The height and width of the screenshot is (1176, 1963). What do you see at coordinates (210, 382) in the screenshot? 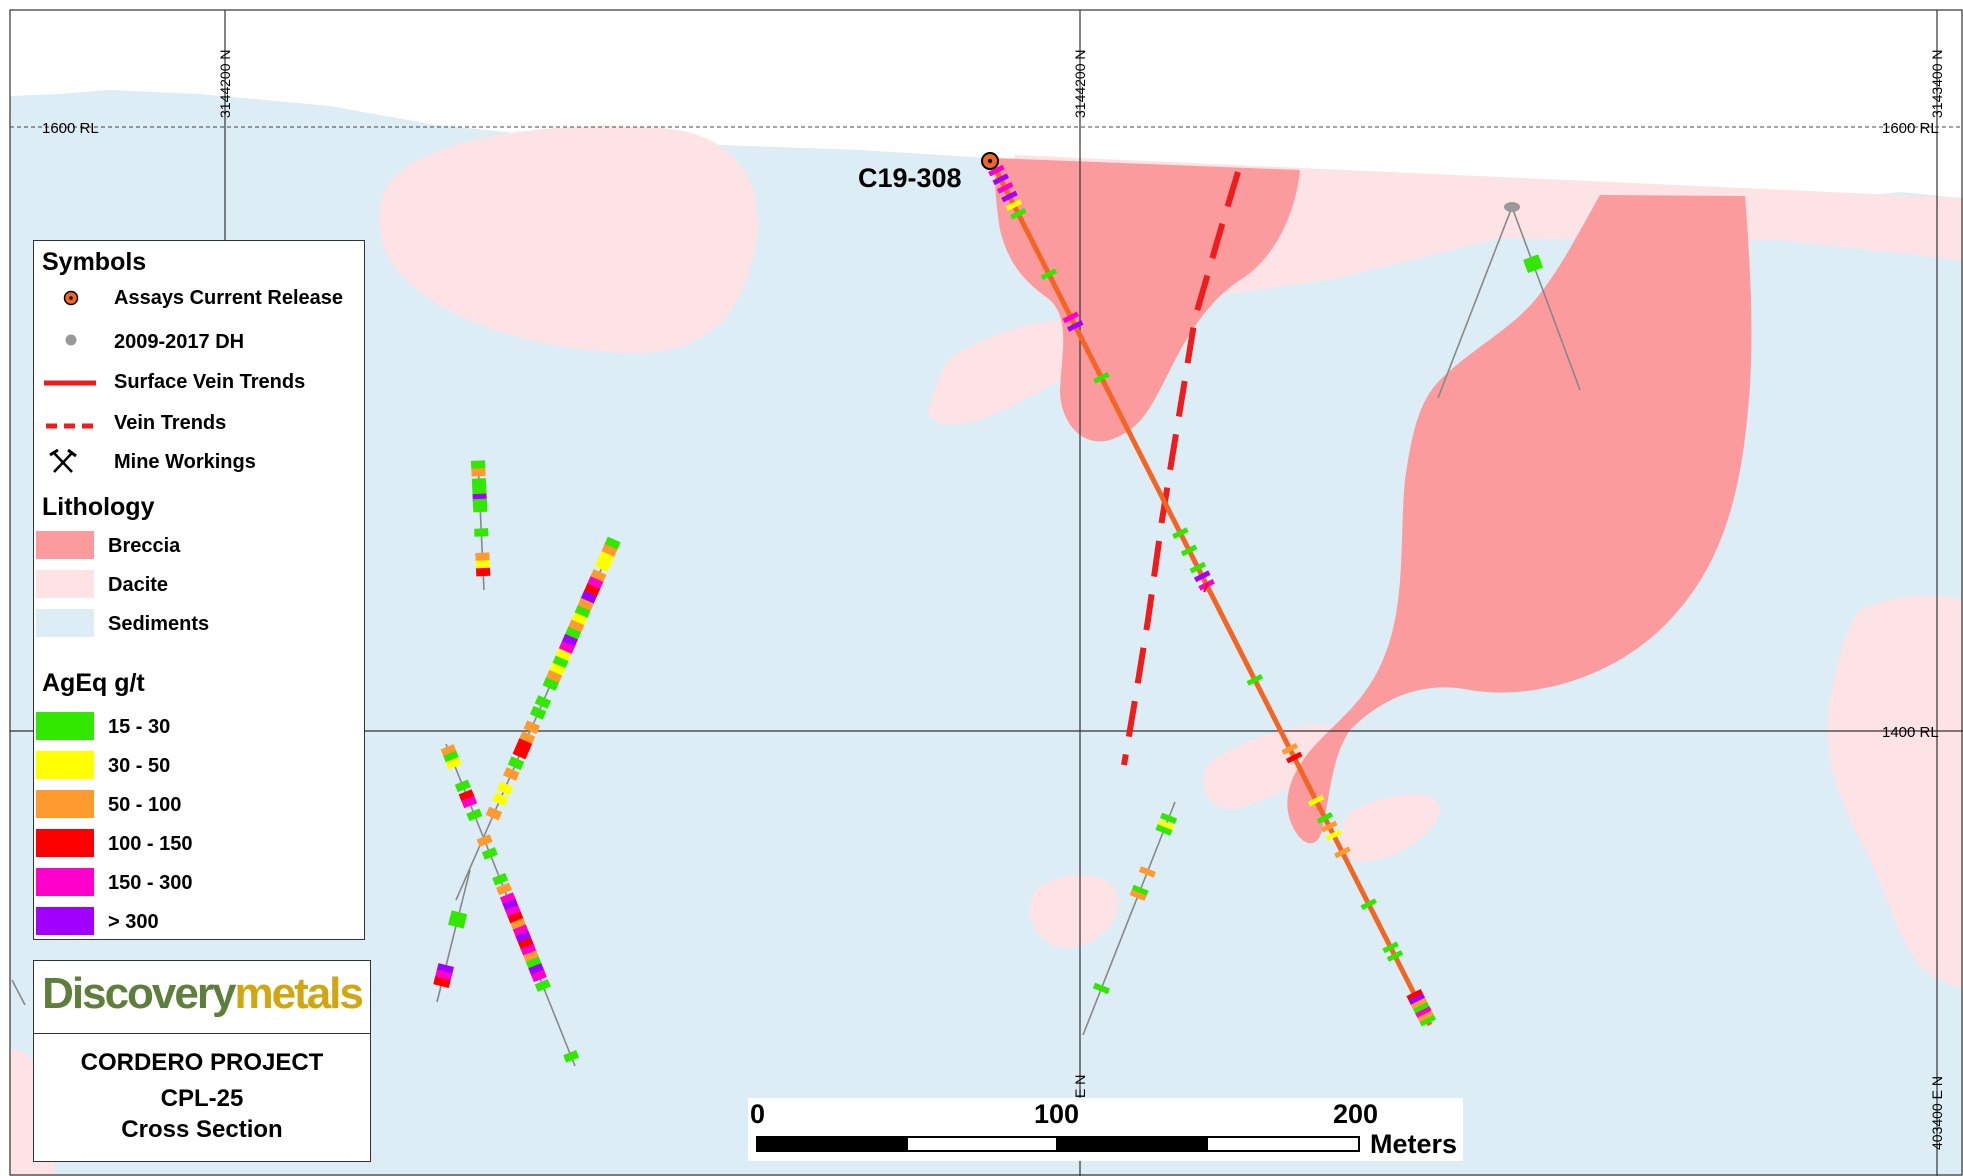
I see `legend-symbol-label: Surface Vein Trends` at bounding box center [210, 382].